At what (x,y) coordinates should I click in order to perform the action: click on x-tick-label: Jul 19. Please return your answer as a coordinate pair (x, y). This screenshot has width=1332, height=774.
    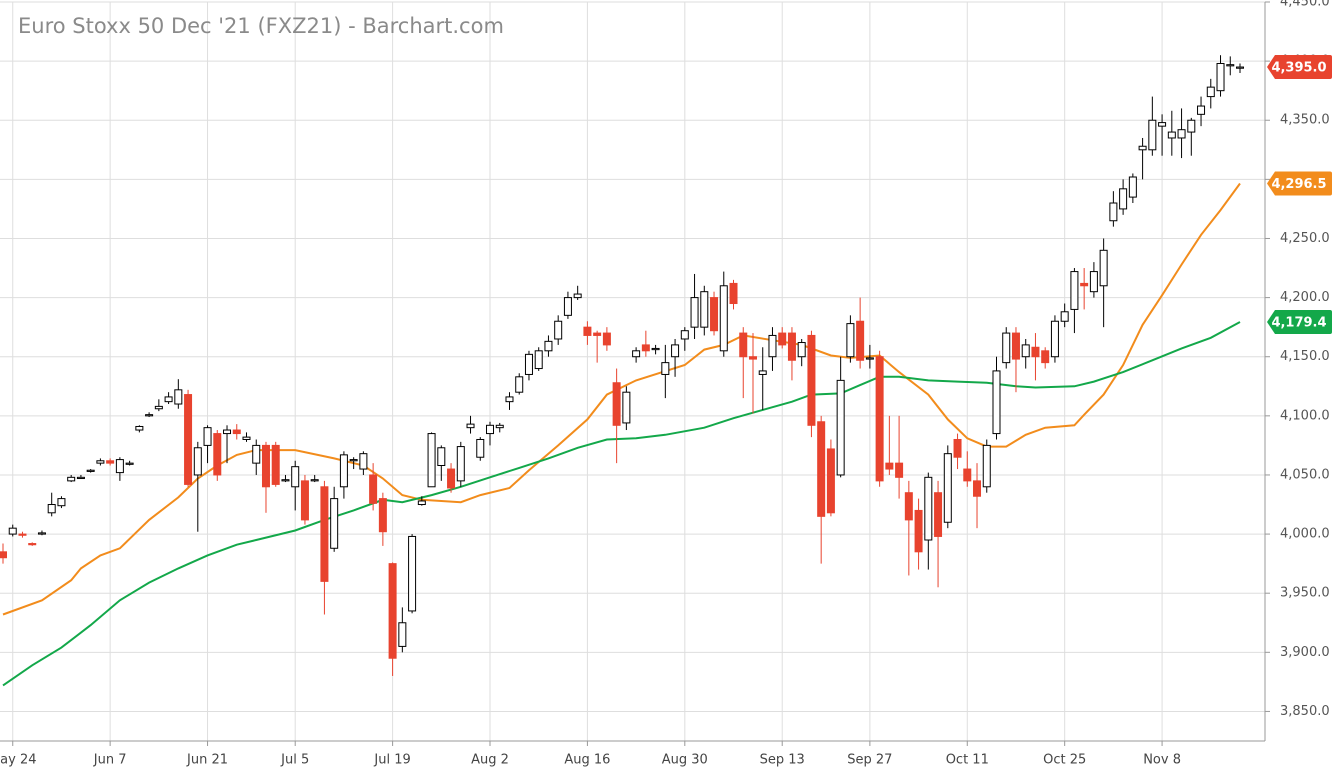
    Looking at the image, I should click on (391, 760).